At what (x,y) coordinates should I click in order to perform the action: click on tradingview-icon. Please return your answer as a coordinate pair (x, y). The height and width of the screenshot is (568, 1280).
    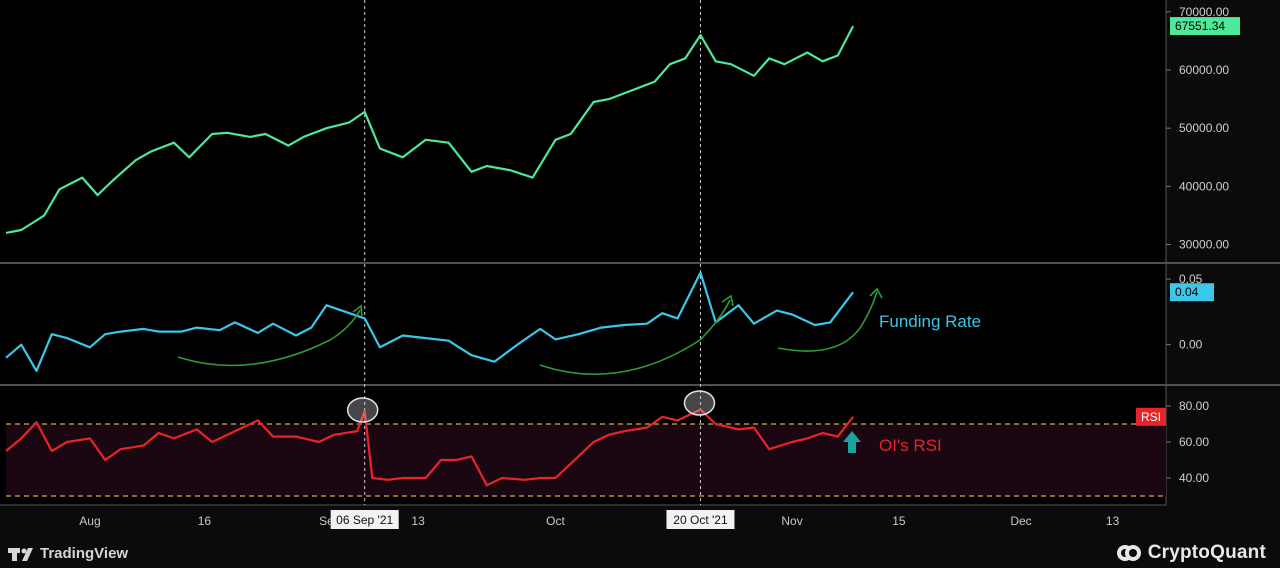
    Looking at the image, I should click on (20, 554).